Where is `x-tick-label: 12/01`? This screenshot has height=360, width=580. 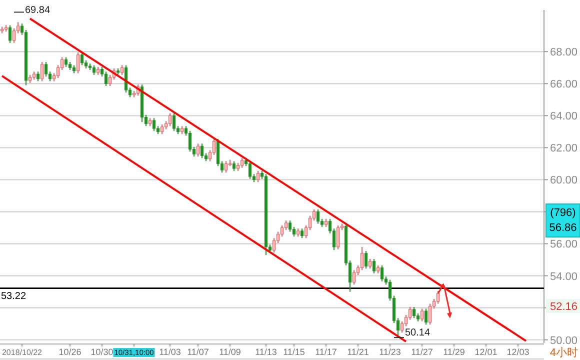
x-tick-label: 12/01 is located at coordinates (486, 352).